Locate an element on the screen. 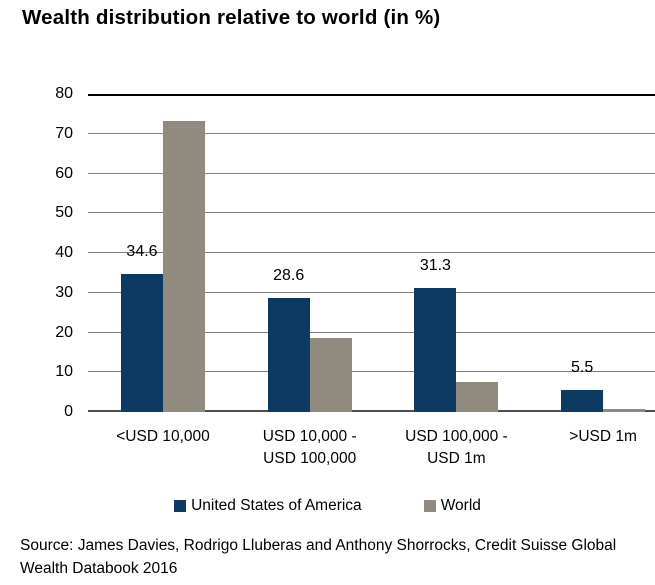 The width and height of the screenshot is (655, 585). x-category-label-line: USD 100,000 - is located at coordinates (456, 436).